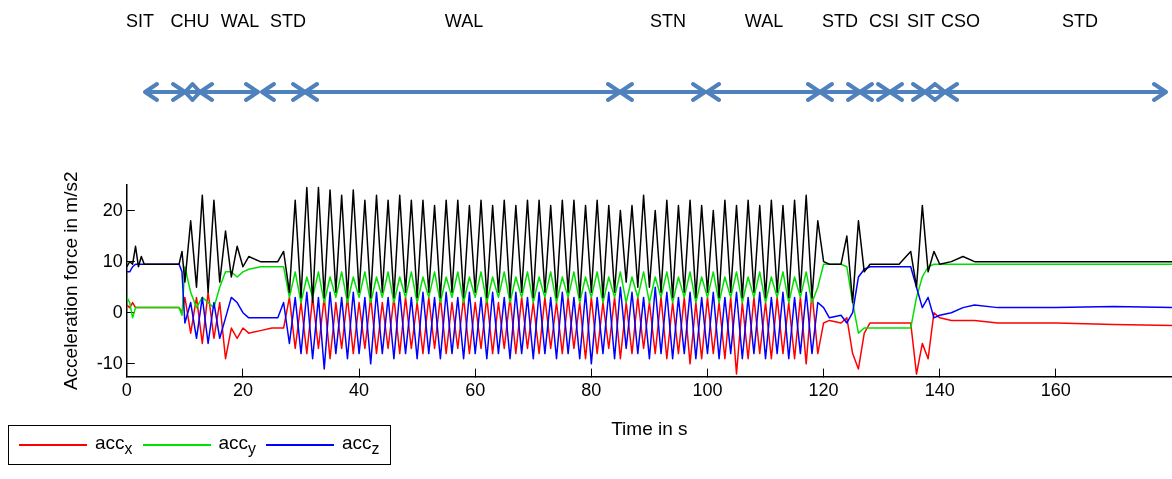 Image resolution: width=1172 pixels, height=479 pixels. What do you see at coordinates (961, 20) in the screenshot?
I see `text: CSO` at bounding box center [961, 20].